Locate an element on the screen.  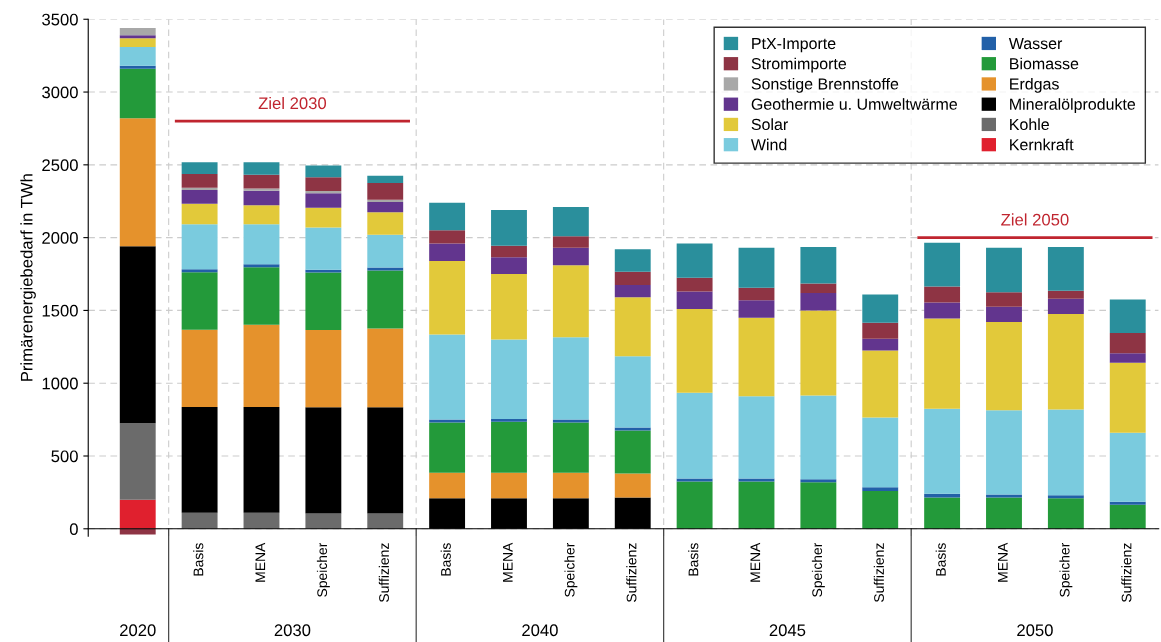
ref-line-label: Ziel 2030 is located at coordinates (292, 103).